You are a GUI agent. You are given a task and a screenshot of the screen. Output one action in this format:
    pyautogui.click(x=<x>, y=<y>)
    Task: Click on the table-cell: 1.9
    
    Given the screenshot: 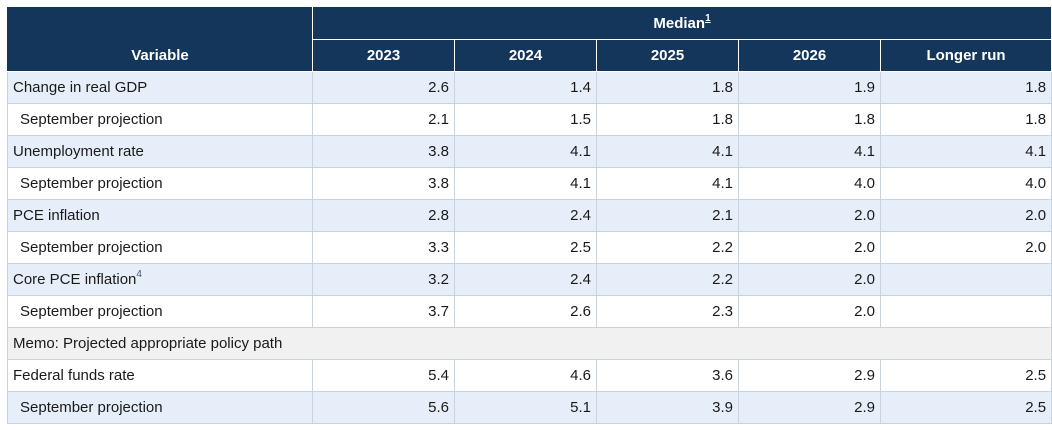 What is the action you would take?
    pyautogui.click(x=809, y=87)
    